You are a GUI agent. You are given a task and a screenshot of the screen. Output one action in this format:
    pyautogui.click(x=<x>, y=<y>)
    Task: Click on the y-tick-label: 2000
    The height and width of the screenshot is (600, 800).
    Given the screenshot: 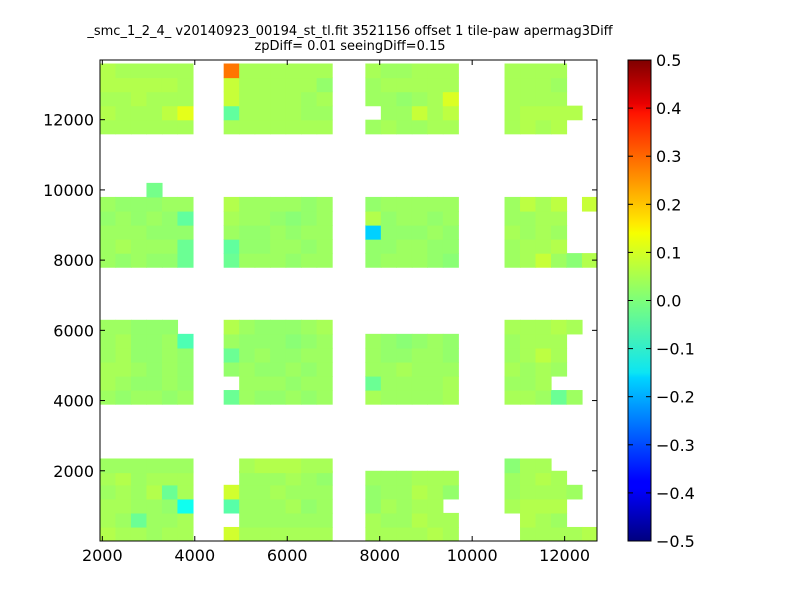 What is the action you would take?
    pyautogui.click(x=73, y=471)
    